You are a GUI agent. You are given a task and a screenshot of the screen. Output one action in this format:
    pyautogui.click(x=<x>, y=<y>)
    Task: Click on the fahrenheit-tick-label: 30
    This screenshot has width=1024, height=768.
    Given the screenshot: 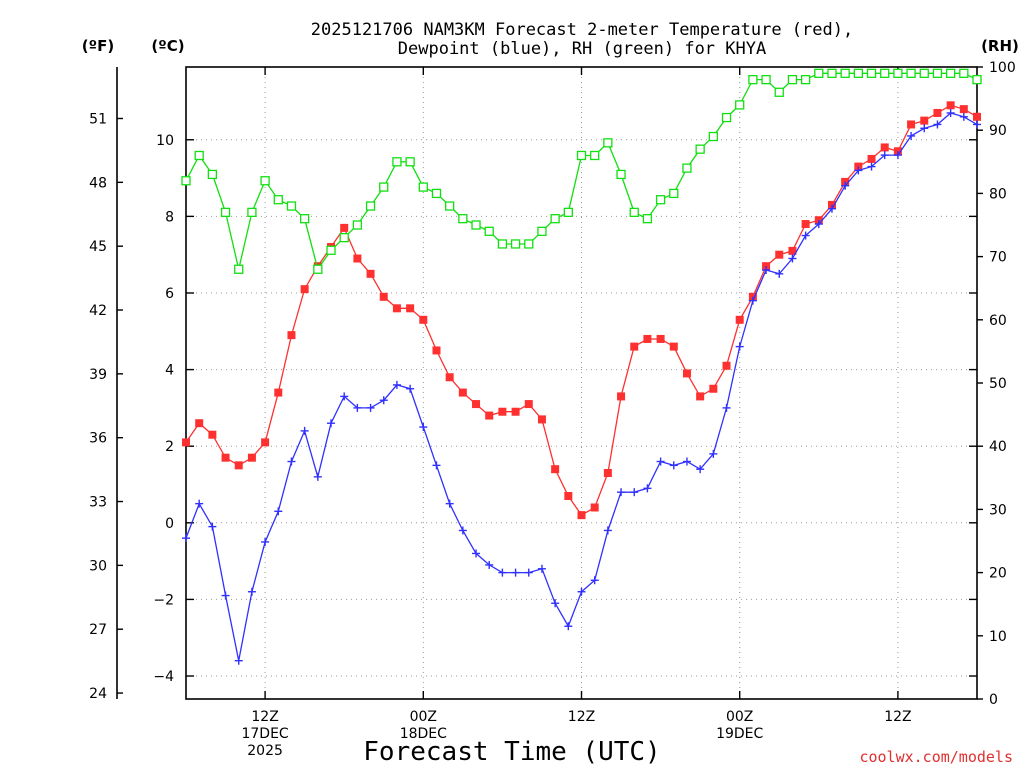 What is the action you would take?
    pyautogui.click(x=98, y=566)
    